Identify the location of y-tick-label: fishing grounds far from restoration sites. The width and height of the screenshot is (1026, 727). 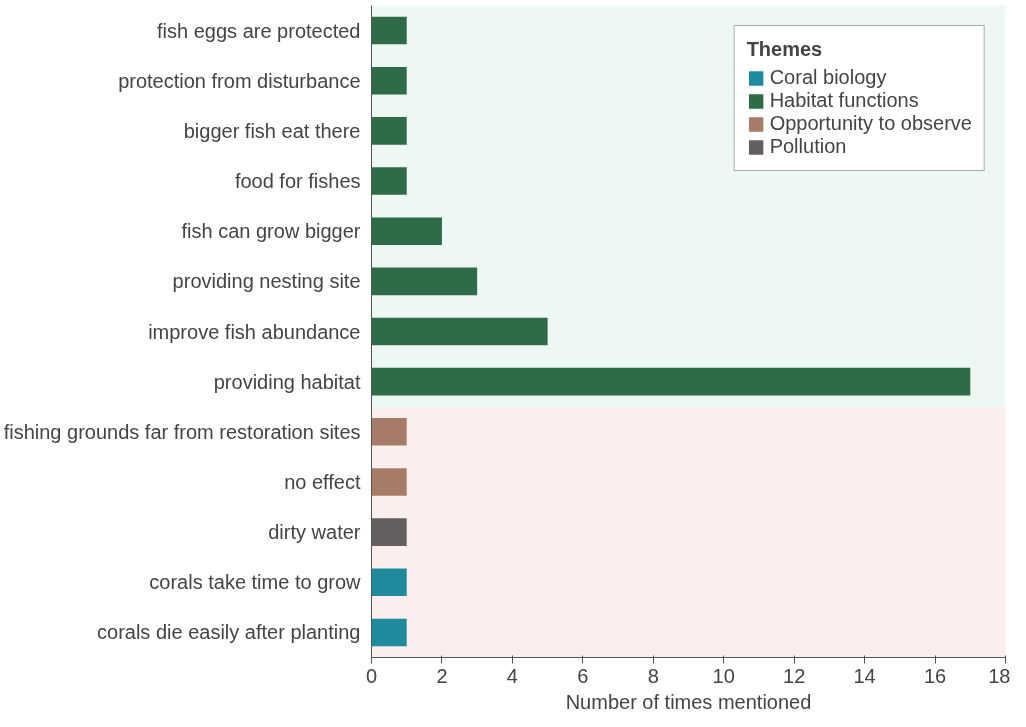
(182, 431).